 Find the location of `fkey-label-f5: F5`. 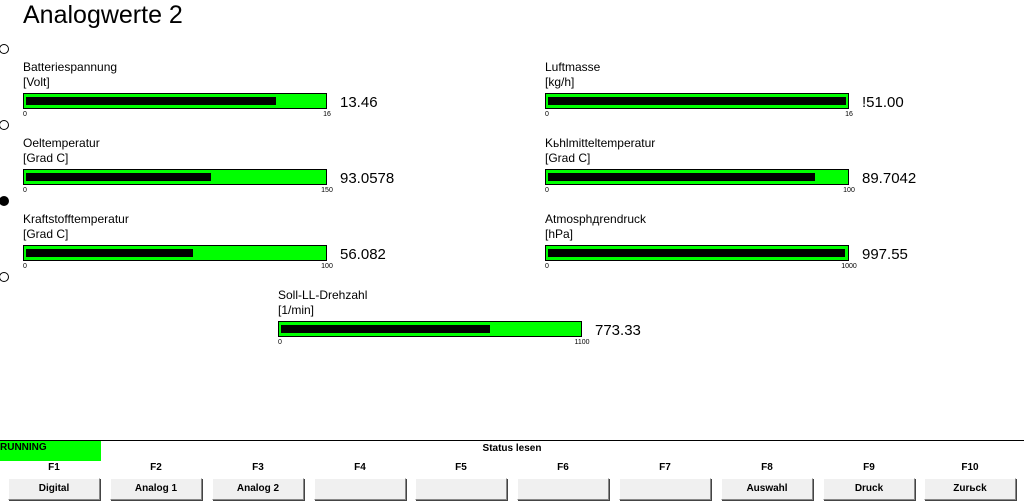

fkey-label-f5: F5 is located at coordinates (461, 467).